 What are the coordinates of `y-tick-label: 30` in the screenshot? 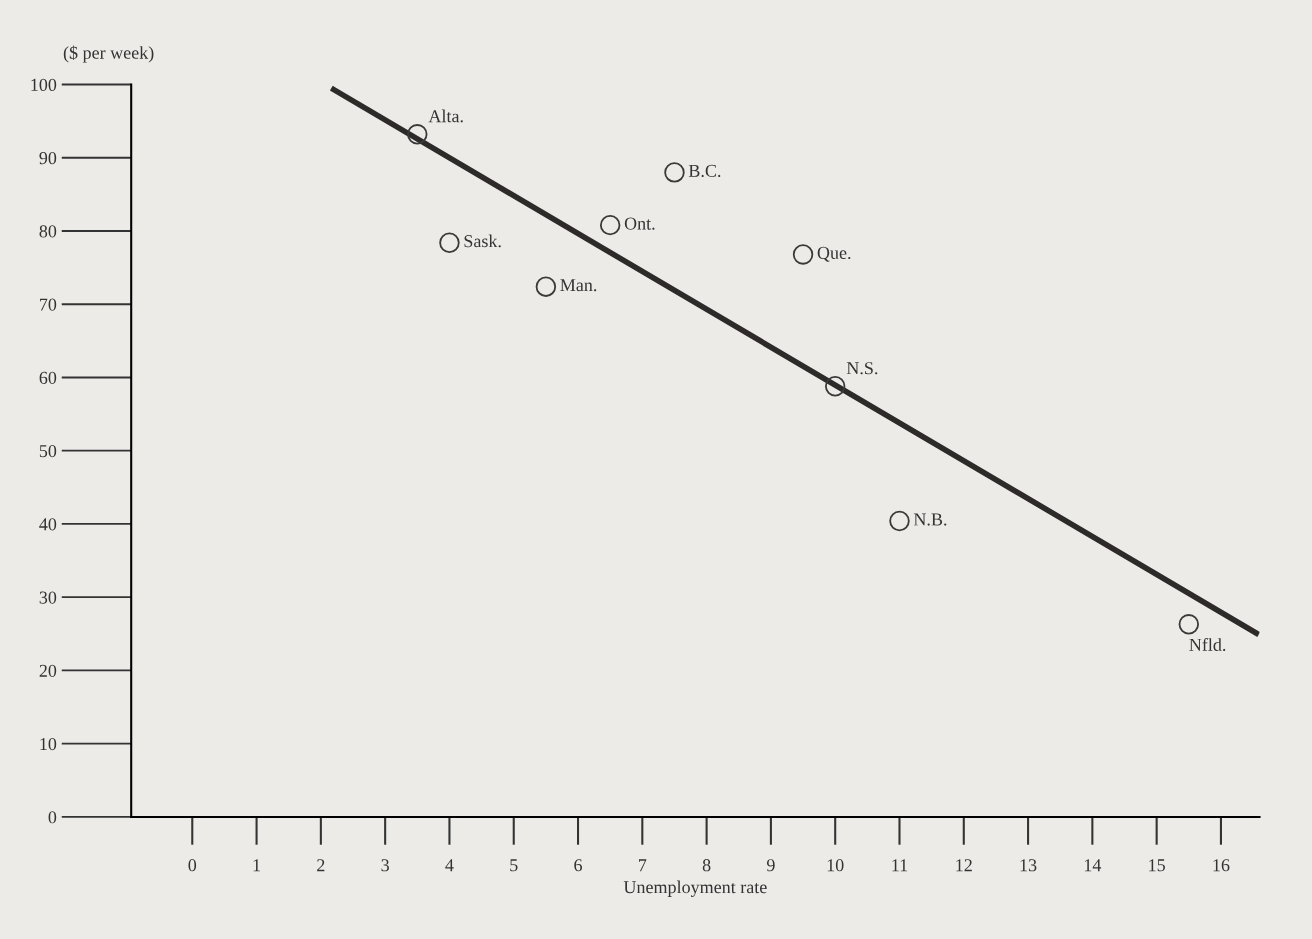 It's located at (48, 597).